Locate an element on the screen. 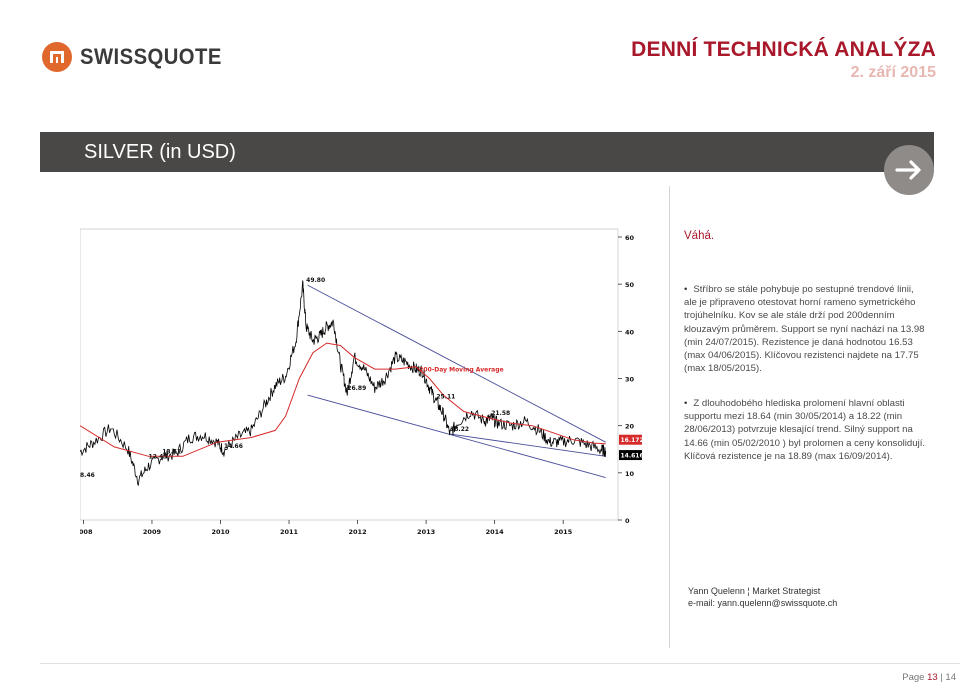 Image resolution: width=960 pixels, height=685 pixels. x-tick-label: 2014 is located at coordinates (495, 532).